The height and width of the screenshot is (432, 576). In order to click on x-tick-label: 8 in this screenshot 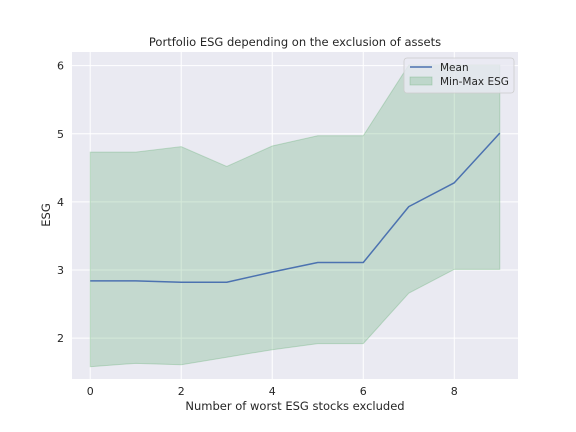, I will do `click(454, 391)`.